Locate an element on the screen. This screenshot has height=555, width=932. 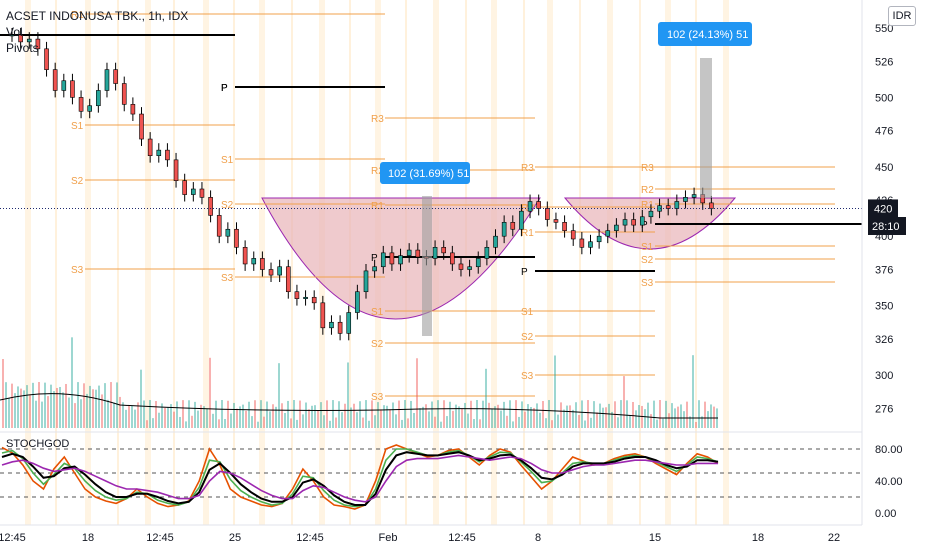
price-tick-label: 326 is located at coordinates (884, 340).